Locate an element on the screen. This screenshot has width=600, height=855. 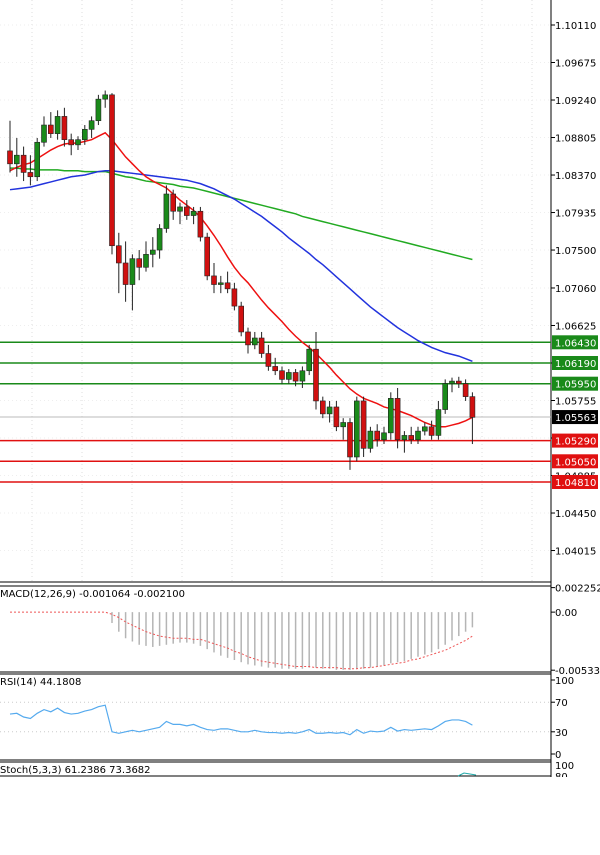
stoch-k-line is located at coordinates (467, 774).